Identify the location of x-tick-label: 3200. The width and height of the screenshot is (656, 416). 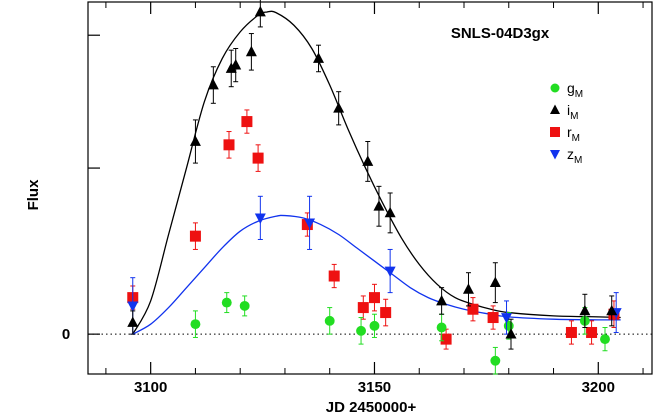
(598, 387).